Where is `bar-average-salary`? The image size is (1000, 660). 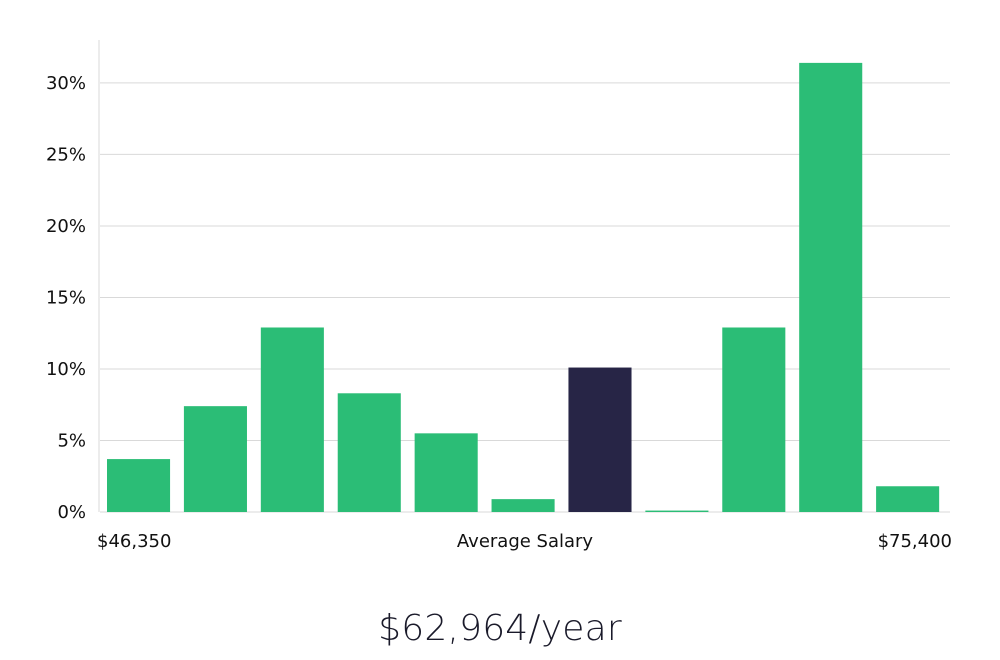
bar-average-salary is located at coordinates (600, 439).